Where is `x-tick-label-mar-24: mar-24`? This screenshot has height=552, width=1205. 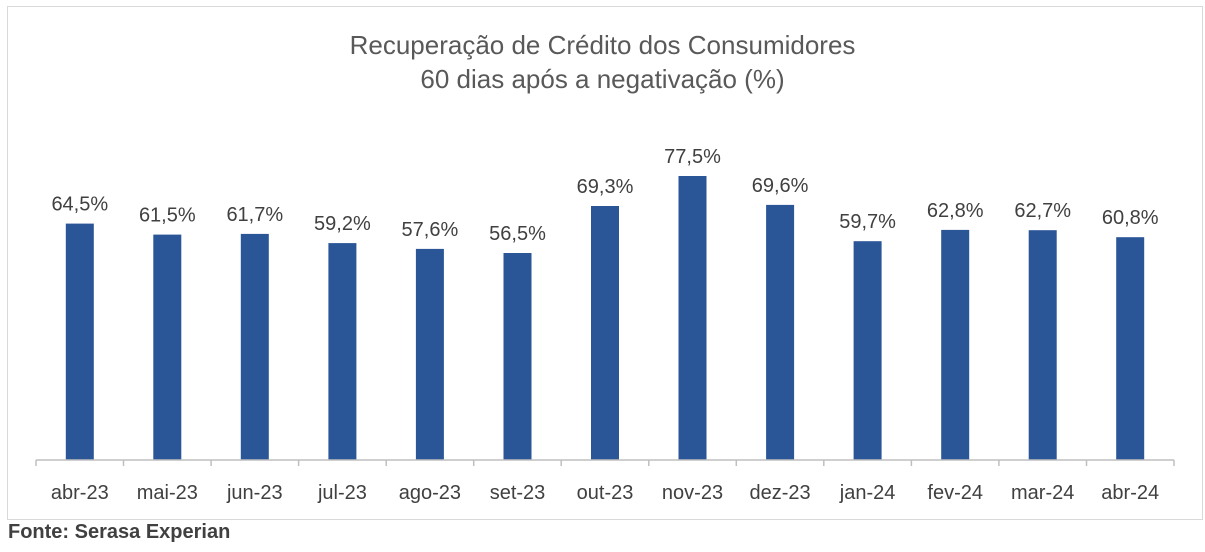 x-tick-label-mar-24: mar-24 is located at coordinates (1042, 493).